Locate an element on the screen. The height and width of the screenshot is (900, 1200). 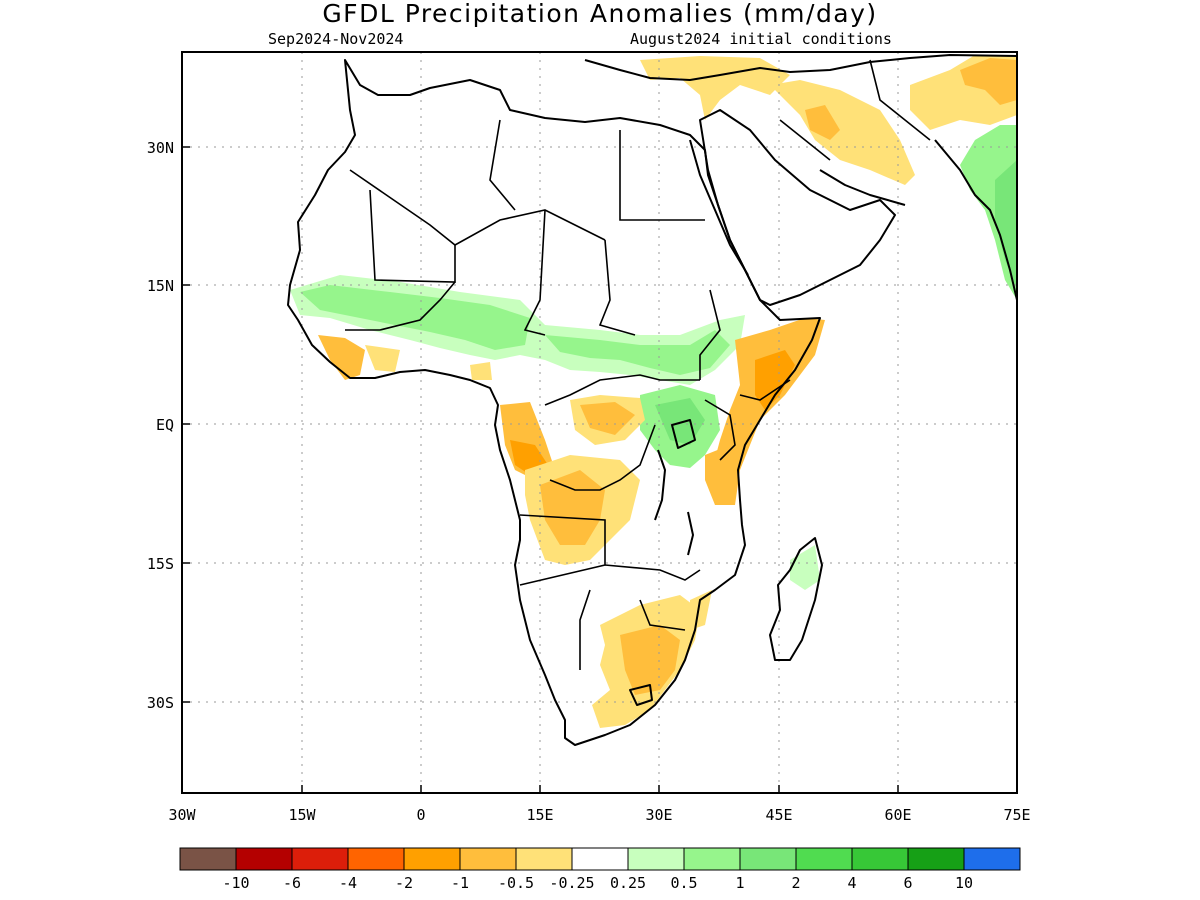
lake-tanganyika is located at coordinates (660, 485).